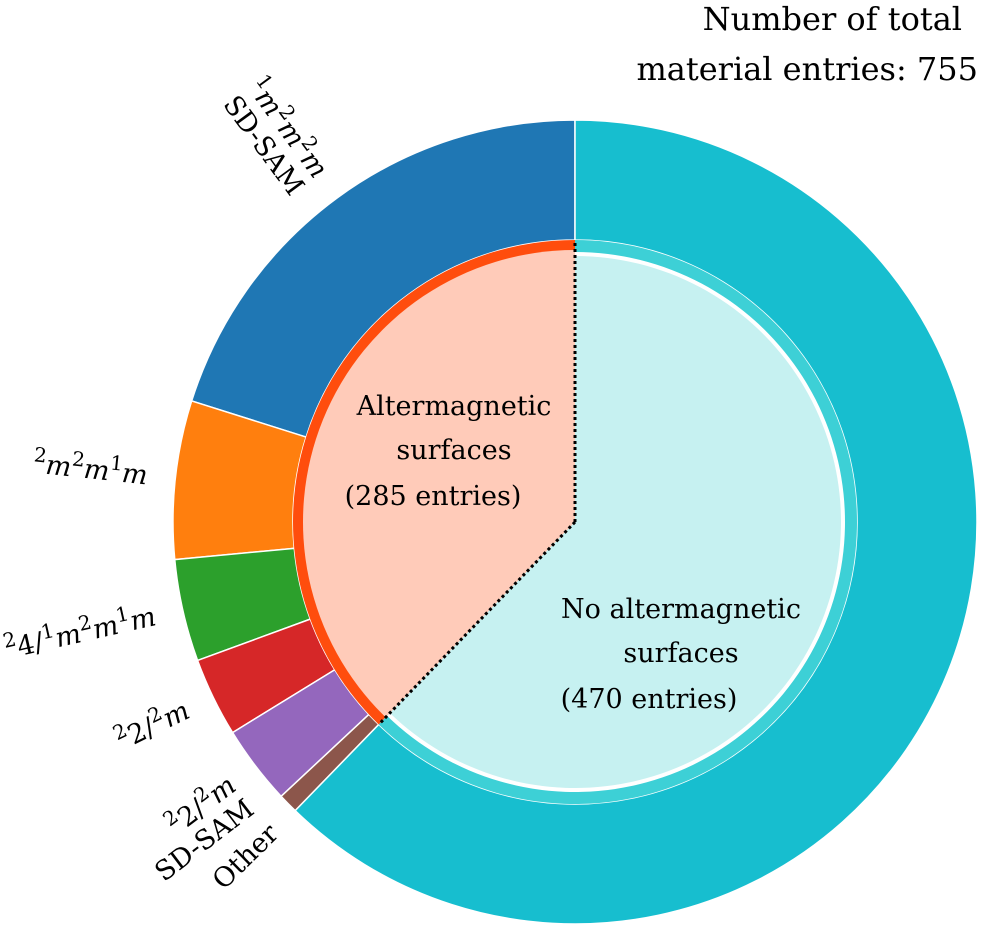  What do you see at coordinates (433, 496) in the screenshot?
I see `altermagnetic-label-line3: (285 entries)` at bounding box center [433, 496].